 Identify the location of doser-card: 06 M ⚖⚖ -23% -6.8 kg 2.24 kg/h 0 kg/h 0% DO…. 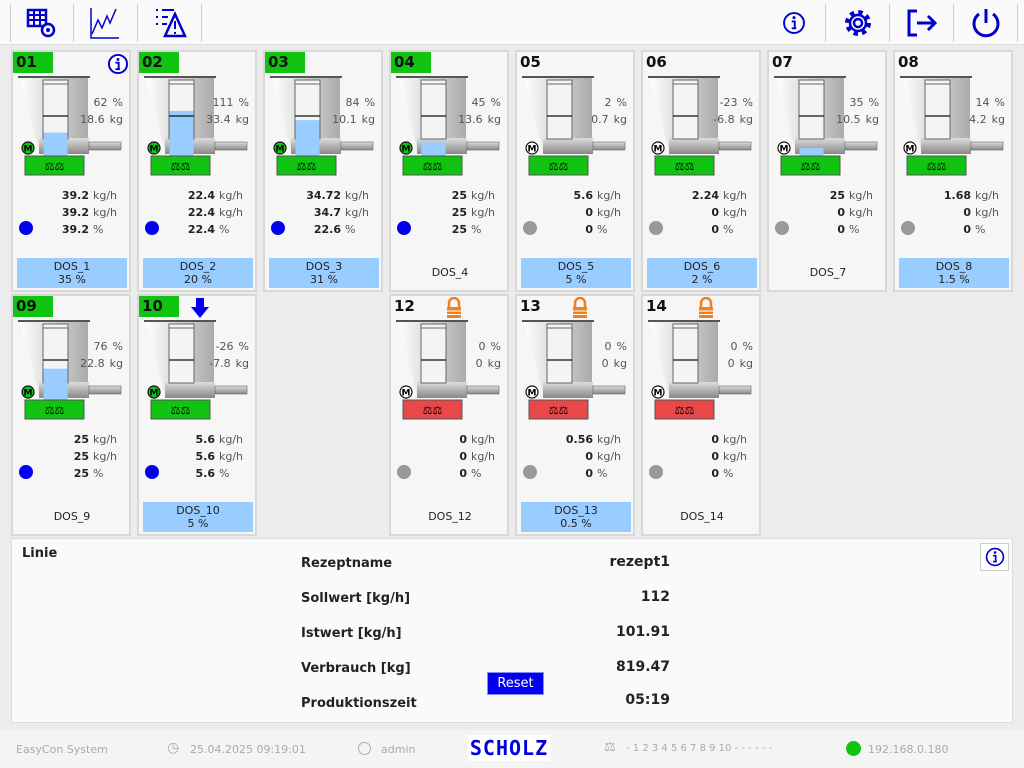
(701, 171).